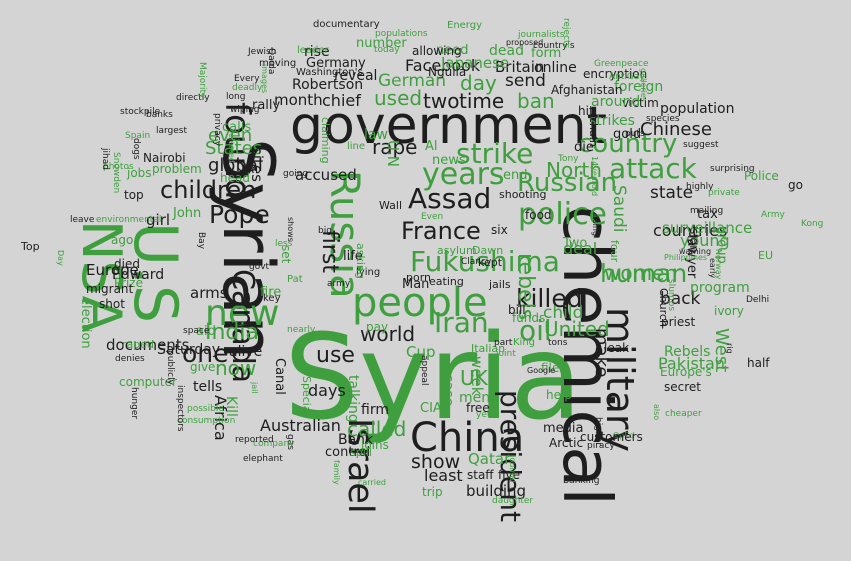  Describe the element at coordinates (395, 147) in the screenshot. I see `word-rape: rape` at that location.